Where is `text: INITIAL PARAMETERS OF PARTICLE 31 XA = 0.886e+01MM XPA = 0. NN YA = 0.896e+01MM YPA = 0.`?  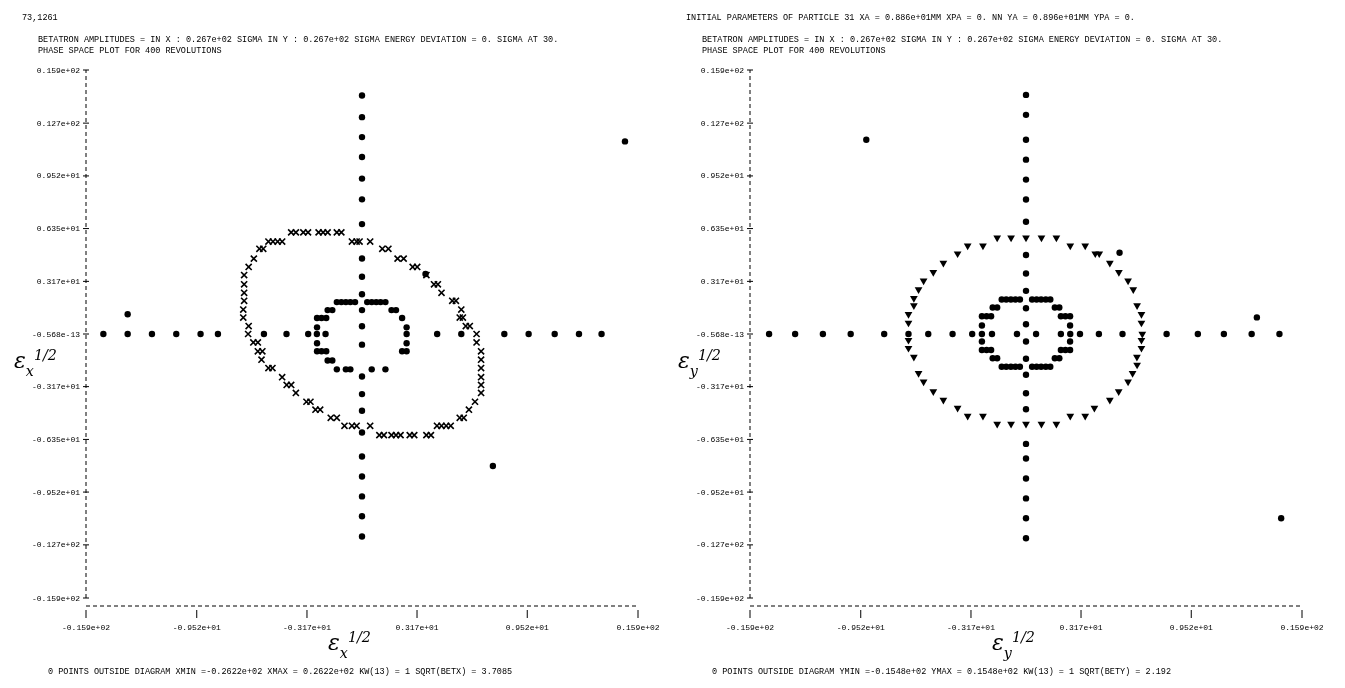
text: INITIAL PARAMETERS OF PARTICLE 31 XA = 0.886e+01MM XPA = 0. NN YA = 0.896e+01MM YPA = 0. is located at coordinates (910, 18).